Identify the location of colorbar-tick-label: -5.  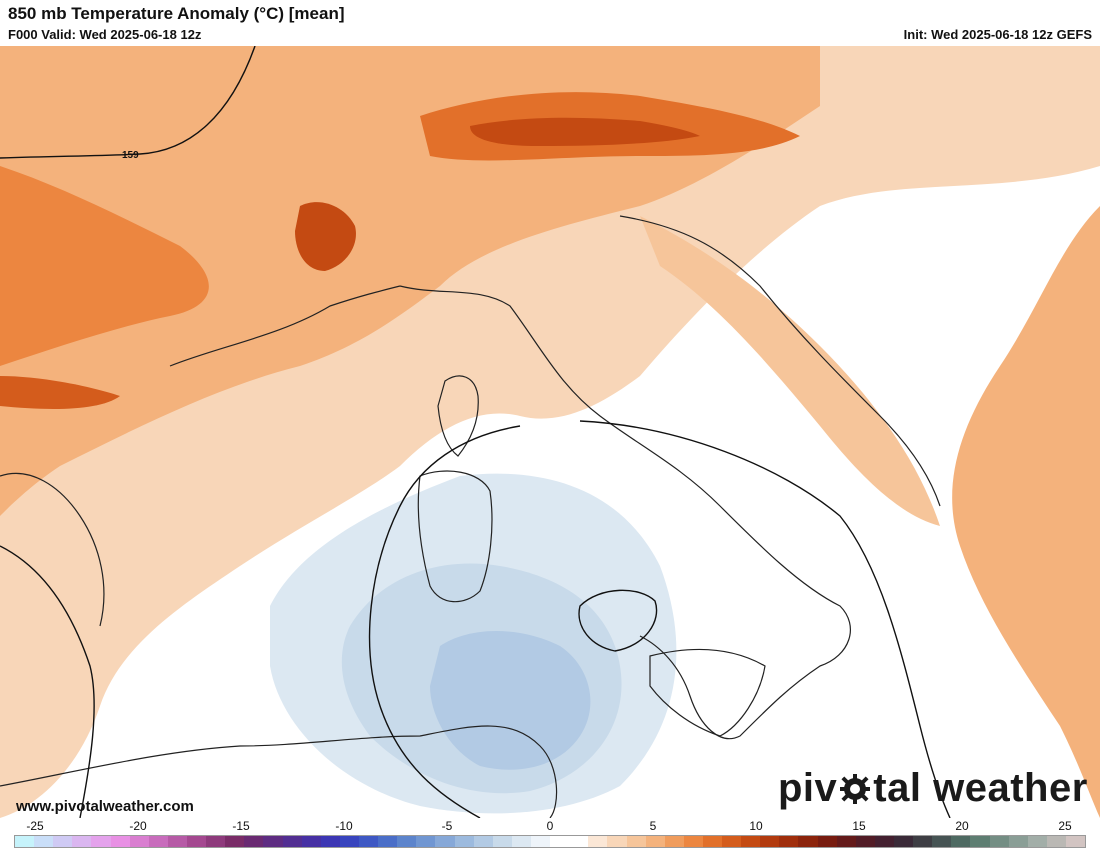
(447, 826).